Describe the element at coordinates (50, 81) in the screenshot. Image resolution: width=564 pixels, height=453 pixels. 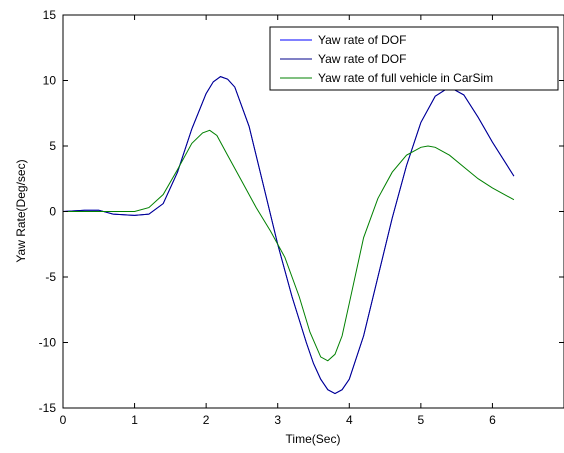
I see `y-tick-label: 10` at that location.